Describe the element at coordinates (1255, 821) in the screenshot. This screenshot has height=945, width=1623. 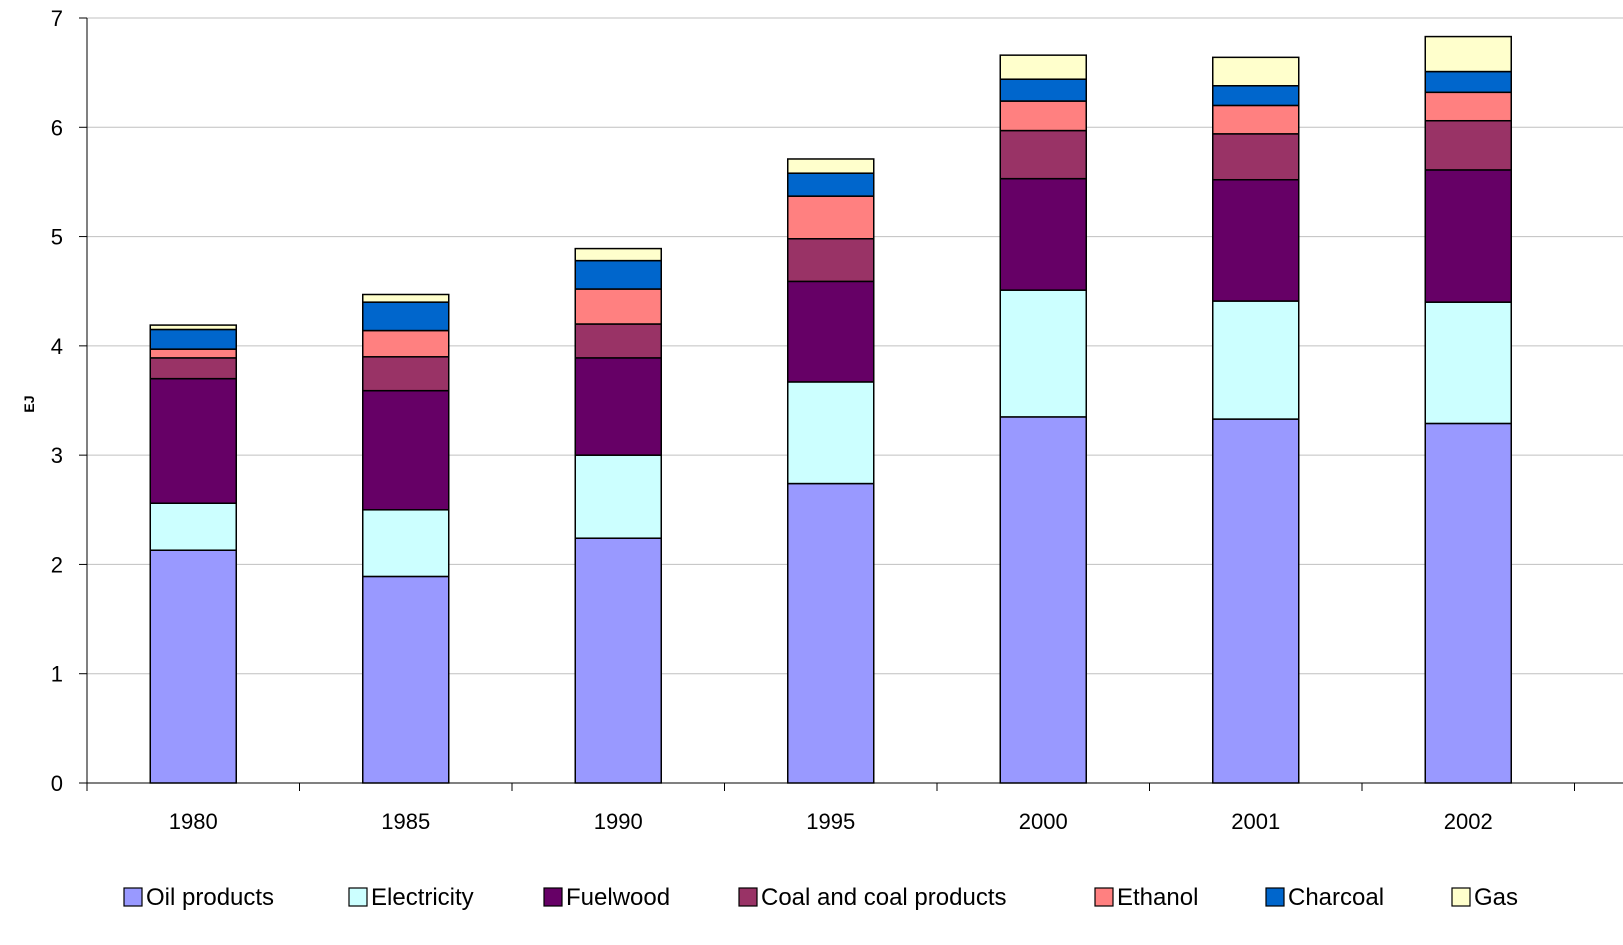
I see `x-tick-label: 2001` at that location.